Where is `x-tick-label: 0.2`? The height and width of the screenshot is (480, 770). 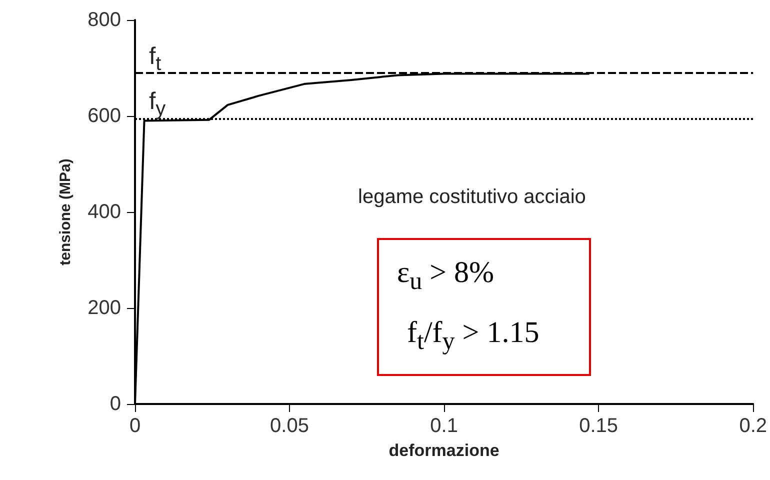
x-tick-label: 0.2 is located at coordinates (753, 426).